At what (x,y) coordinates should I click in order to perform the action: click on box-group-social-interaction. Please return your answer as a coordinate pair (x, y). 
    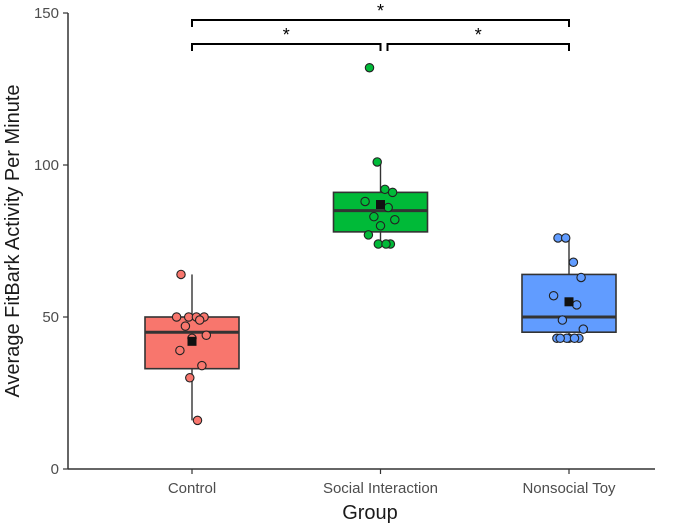
    Looking at the image, I should click on (380, 155).